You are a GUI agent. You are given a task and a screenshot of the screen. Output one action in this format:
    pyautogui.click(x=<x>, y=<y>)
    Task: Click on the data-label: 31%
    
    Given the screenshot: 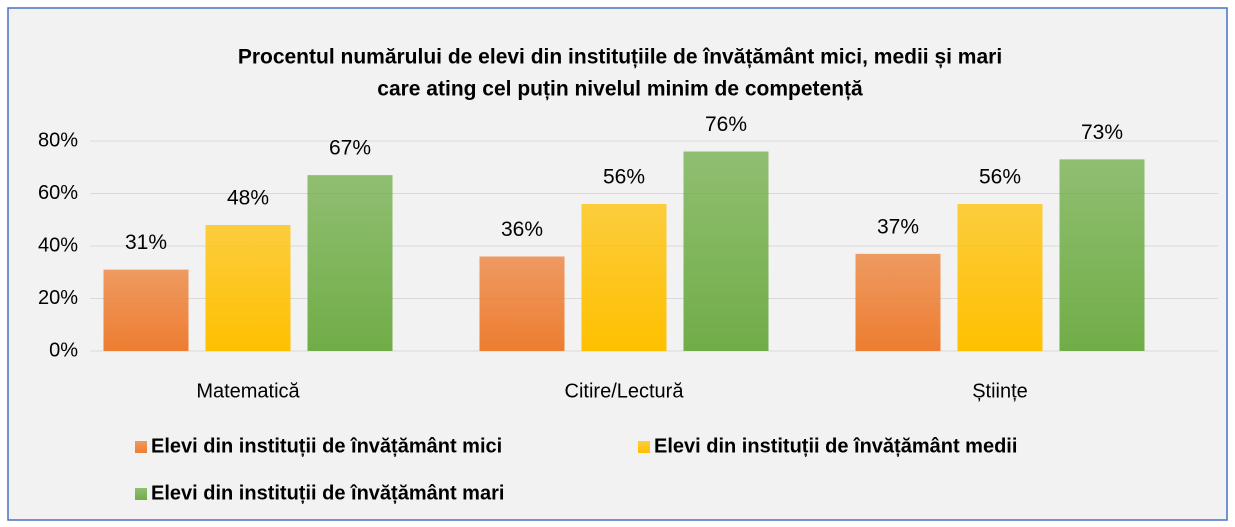 What is the action you would take?
    pyautogui.click(x=146, y=242)
    